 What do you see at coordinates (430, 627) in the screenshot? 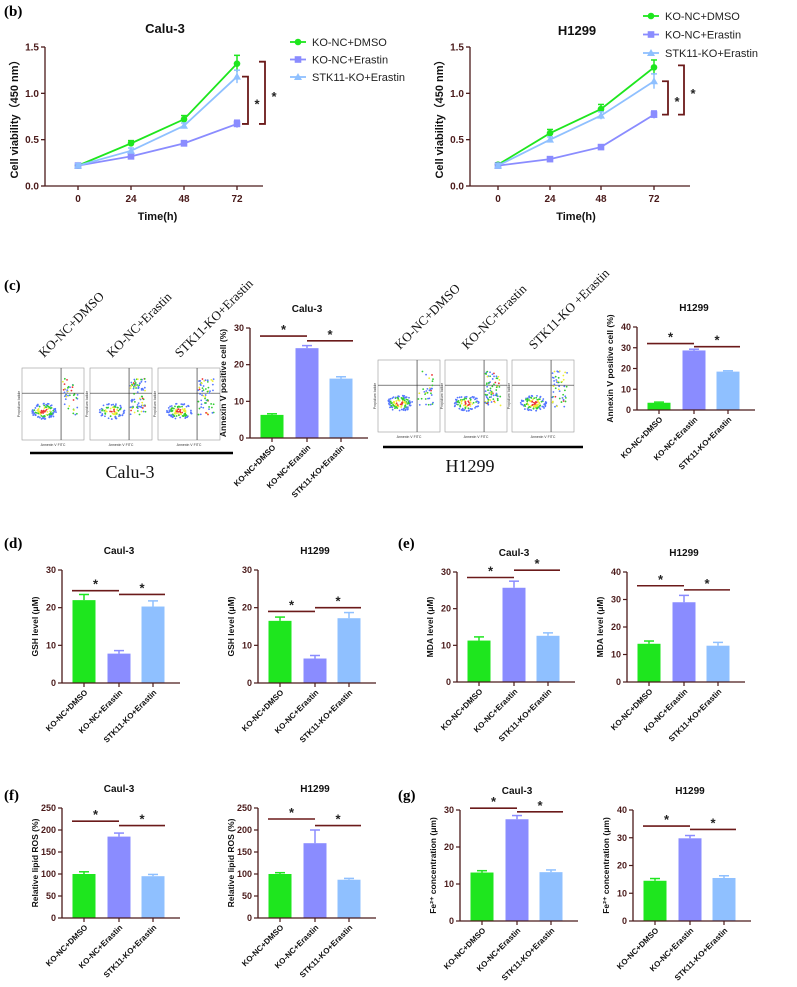
I see `y-axis-label: MDA level (μM)` at bounding box center [430, 627].